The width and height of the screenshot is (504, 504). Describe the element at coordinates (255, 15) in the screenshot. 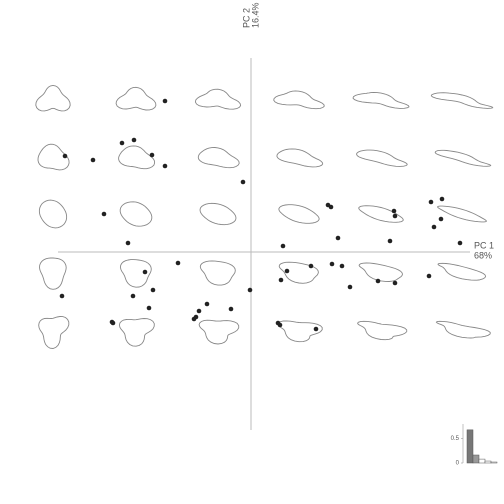

I see `y-axis-label: 16.4%` at that location.